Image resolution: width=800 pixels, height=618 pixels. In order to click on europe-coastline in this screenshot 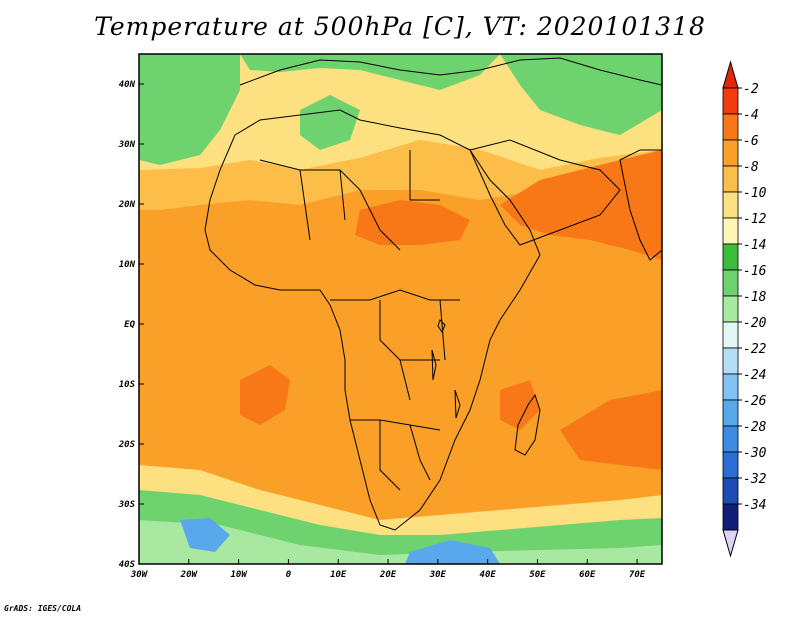, I will do `click(450, 71)`.